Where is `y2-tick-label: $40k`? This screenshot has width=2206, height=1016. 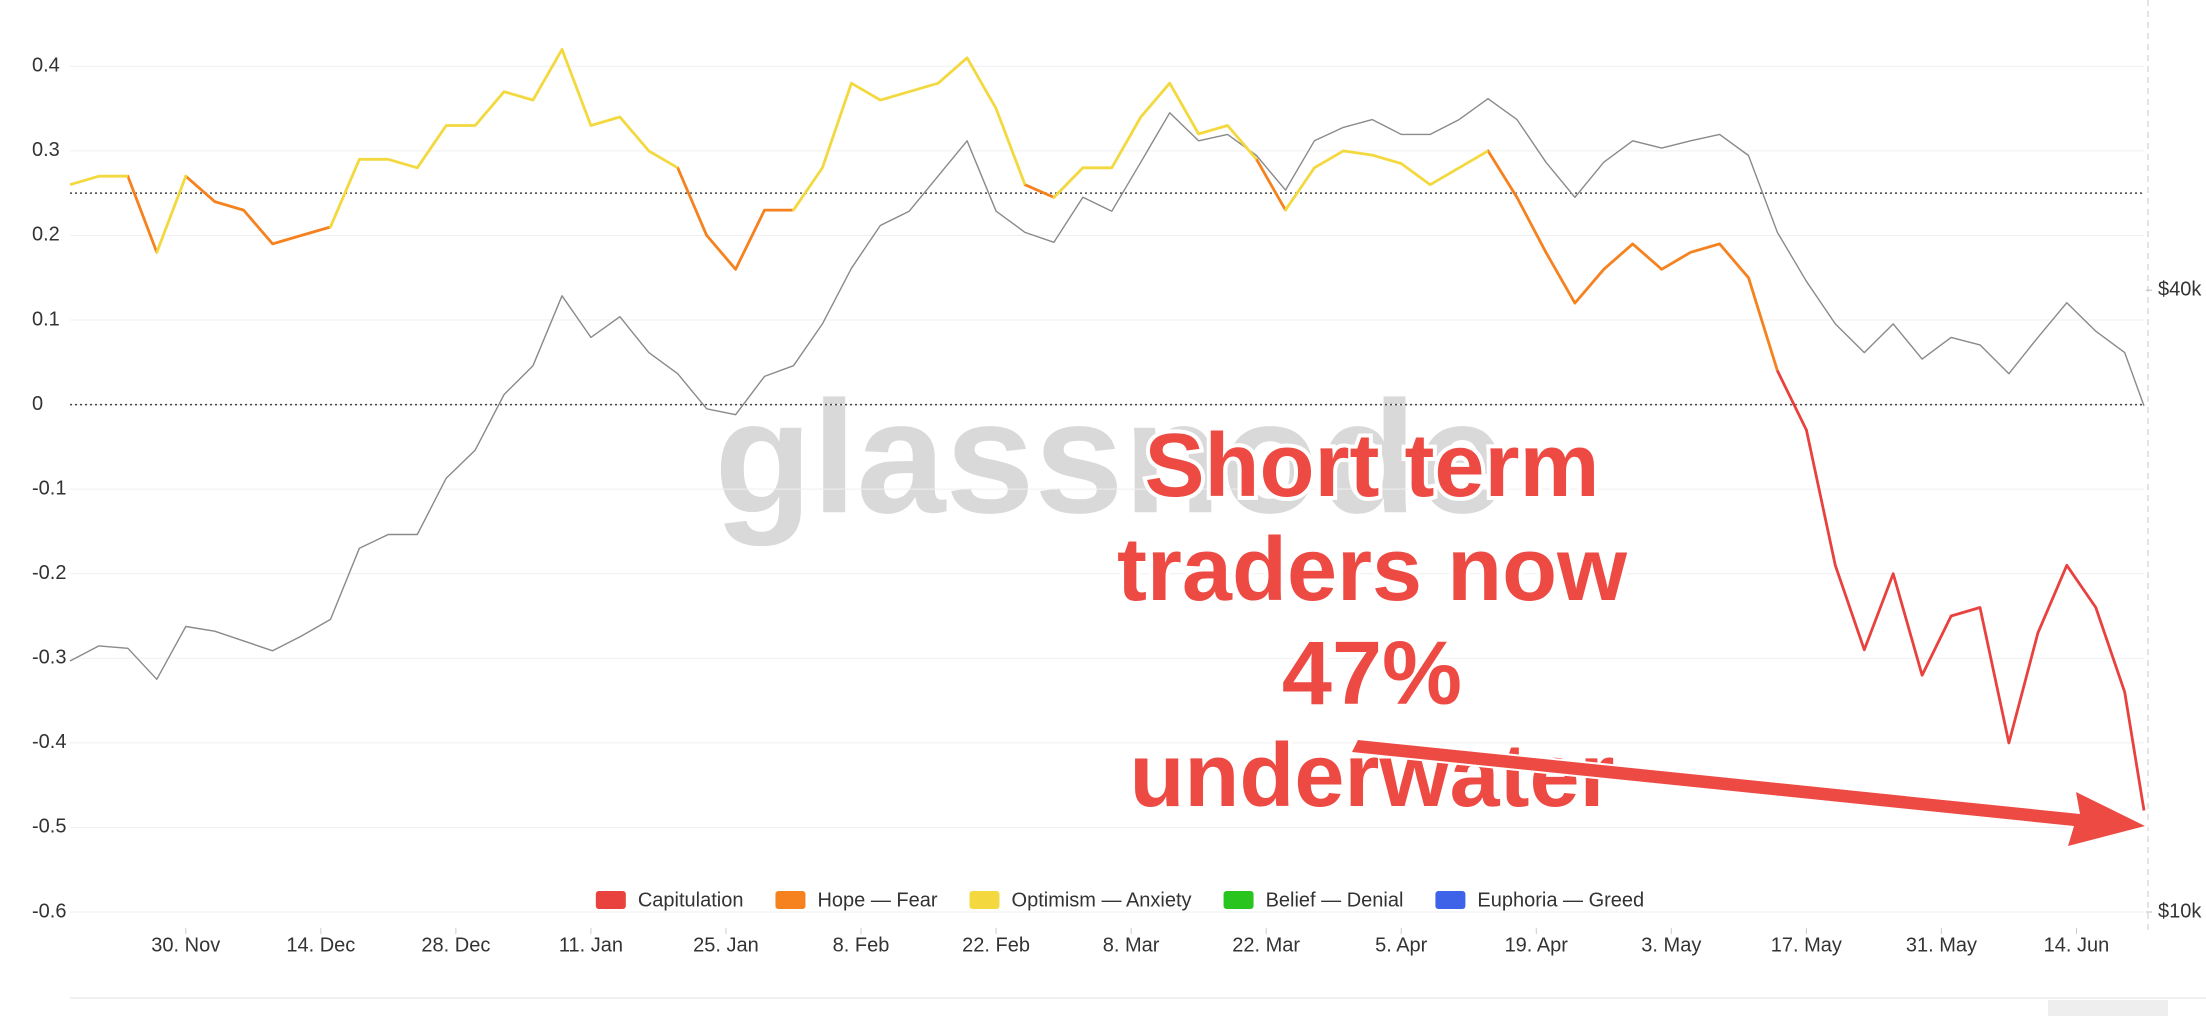
y2-tick-label: $40k is located at coordinates (2180, 289).